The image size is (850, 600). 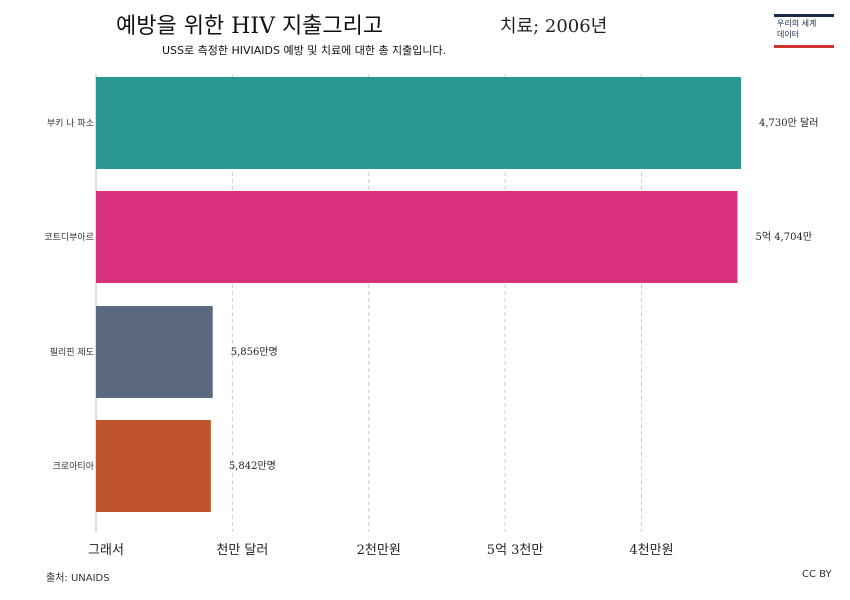 What do you see at coordinates (69, 237) in the screenshot?
I see `category-label: 코트디부아르` at bounding box center [69, 237].